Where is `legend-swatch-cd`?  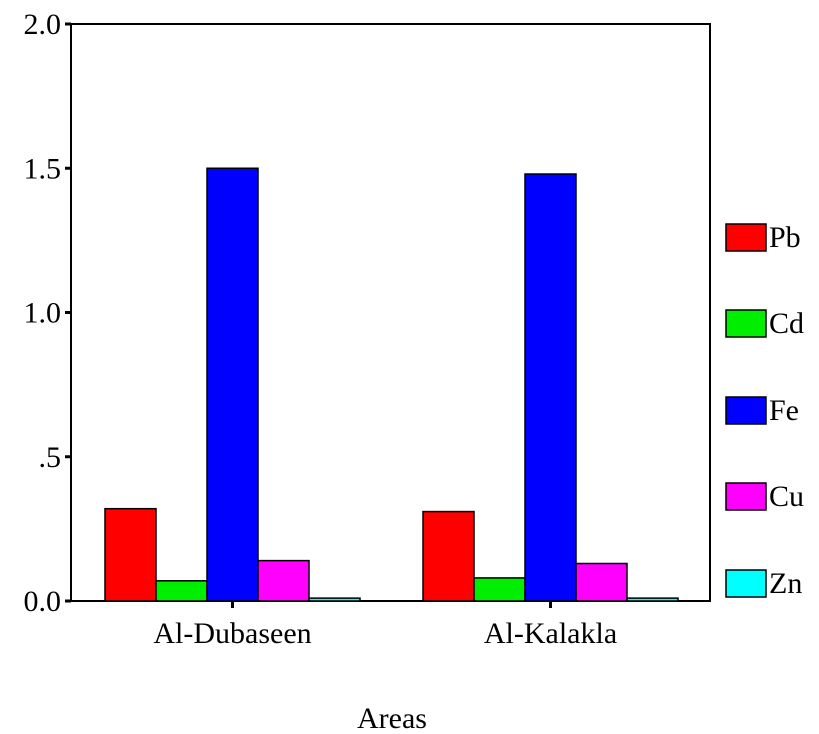
legend-swatch-cd is located at coordinates (746, 323).